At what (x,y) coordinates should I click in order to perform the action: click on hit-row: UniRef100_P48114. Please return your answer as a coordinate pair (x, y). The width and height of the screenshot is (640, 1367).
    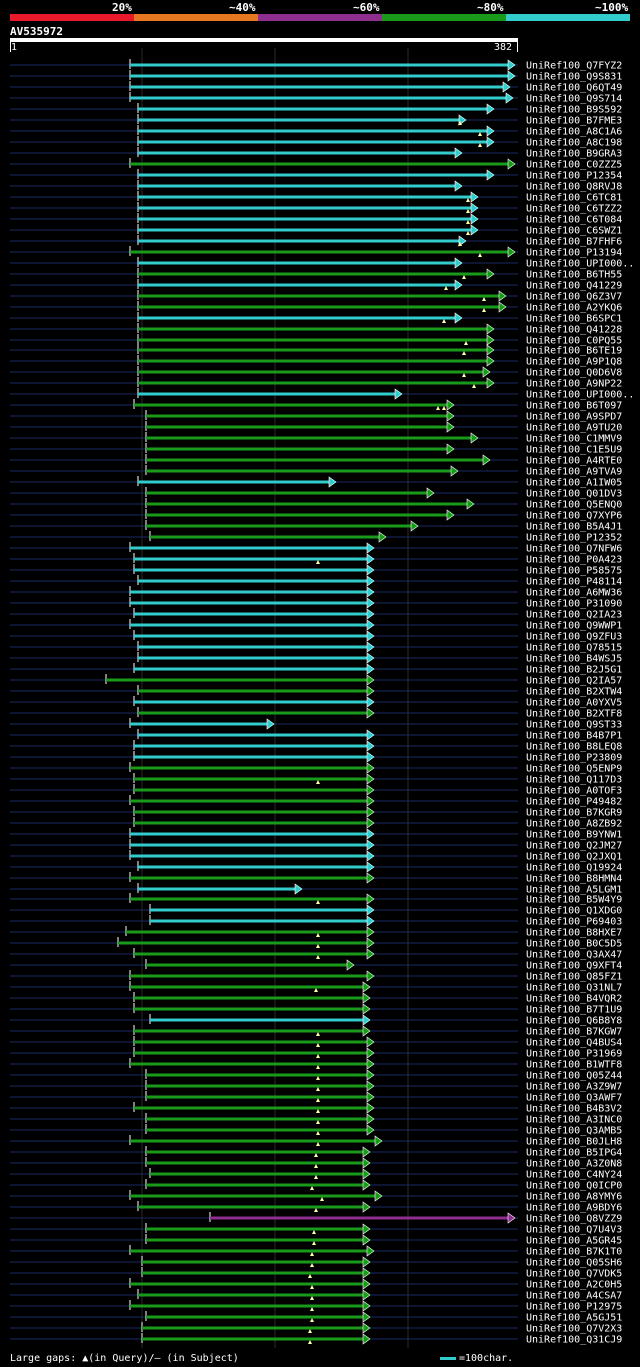
    Looking at the image, I should click on (316, 581).